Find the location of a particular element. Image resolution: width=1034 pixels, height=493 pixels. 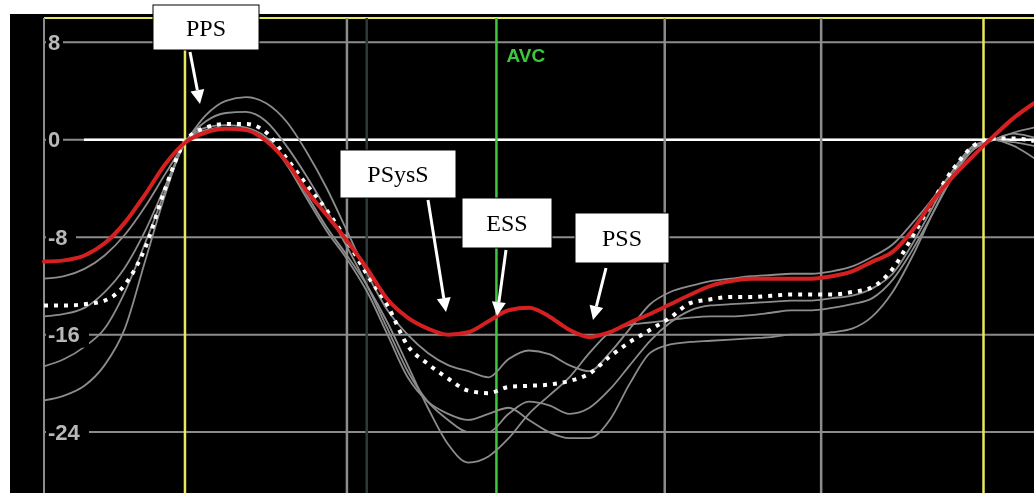

annotation: PPS is located at coordinates (206, 27).